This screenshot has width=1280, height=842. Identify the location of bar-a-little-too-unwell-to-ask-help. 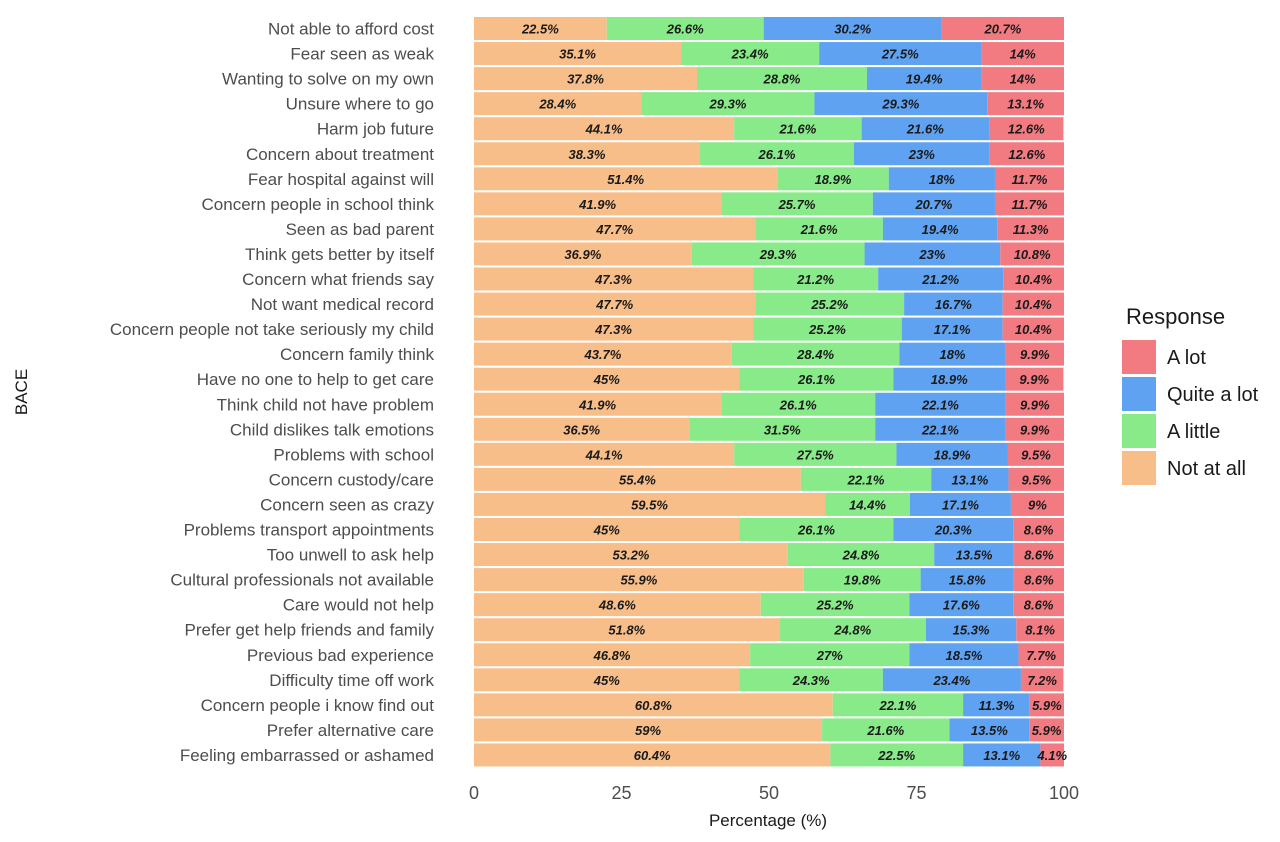
(861, 555).